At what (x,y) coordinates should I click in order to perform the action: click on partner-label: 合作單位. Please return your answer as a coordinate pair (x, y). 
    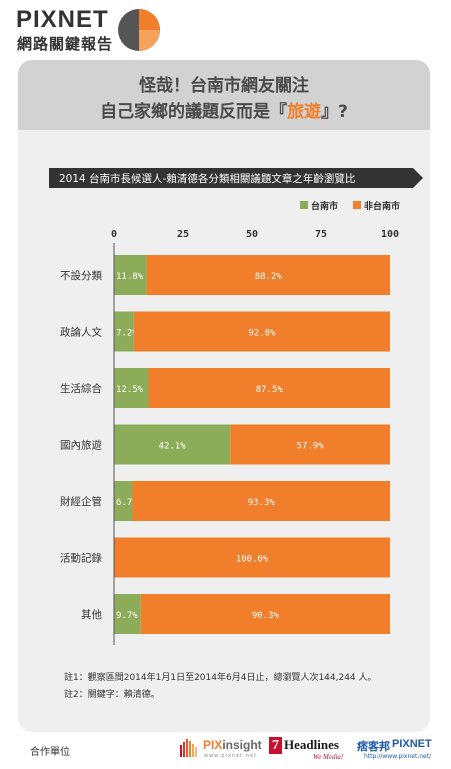
    Looking at the image, I should click on (50, 752).